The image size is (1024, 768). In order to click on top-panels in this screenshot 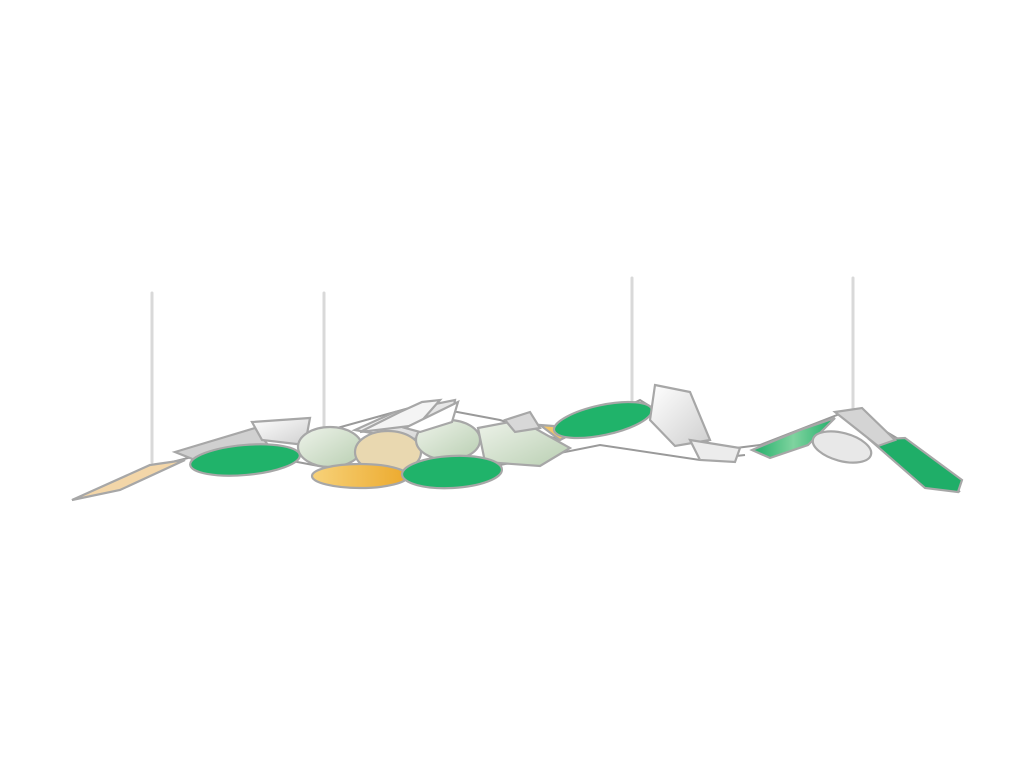, I will do `click(409, 416)`.